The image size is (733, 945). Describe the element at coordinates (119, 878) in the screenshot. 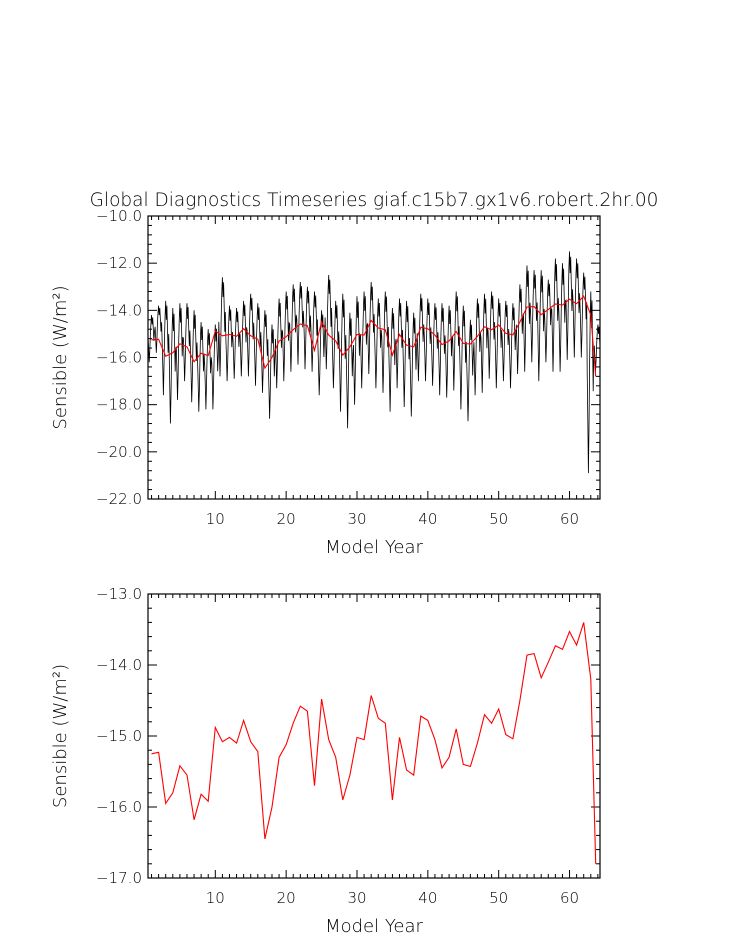

I see `y-tick-label: −17.0` at that location.